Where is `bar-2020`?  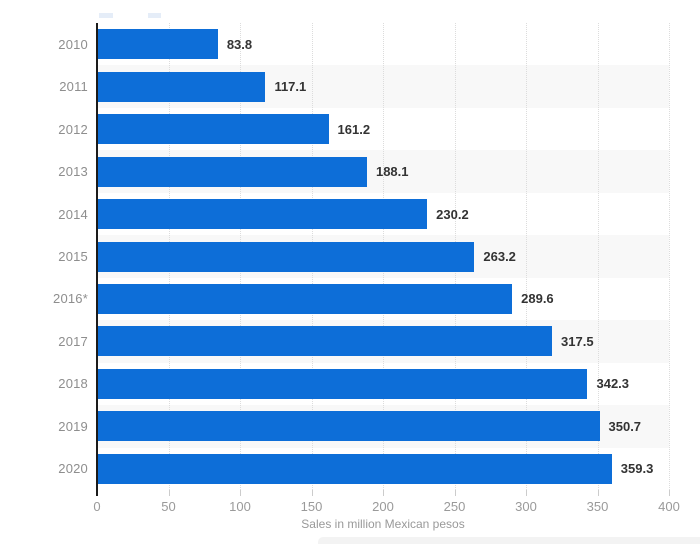 bar-2020 is located at coordinates (355, 468).